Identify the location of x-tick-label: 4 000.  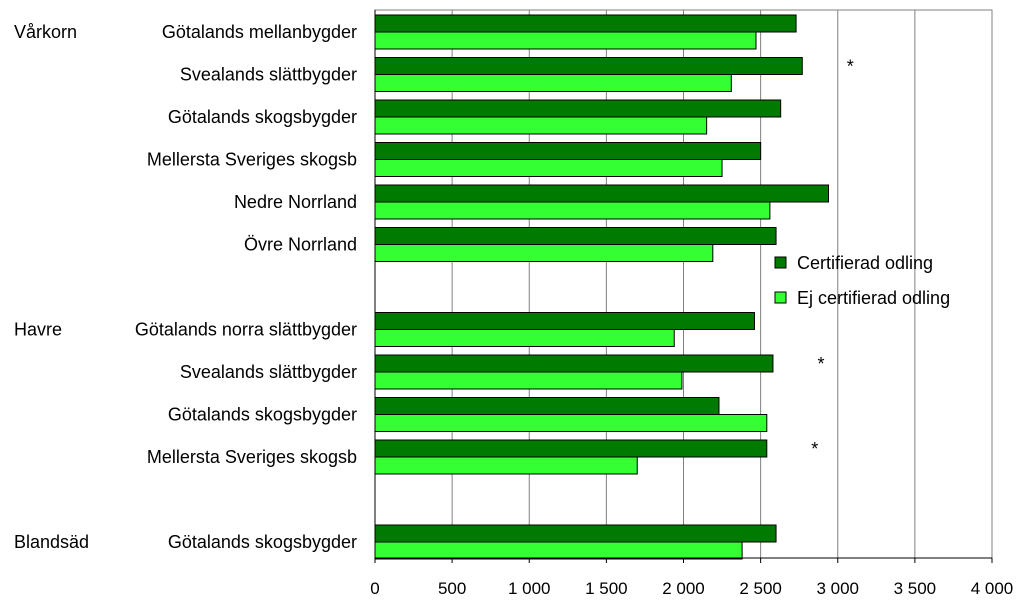
(992, 588).